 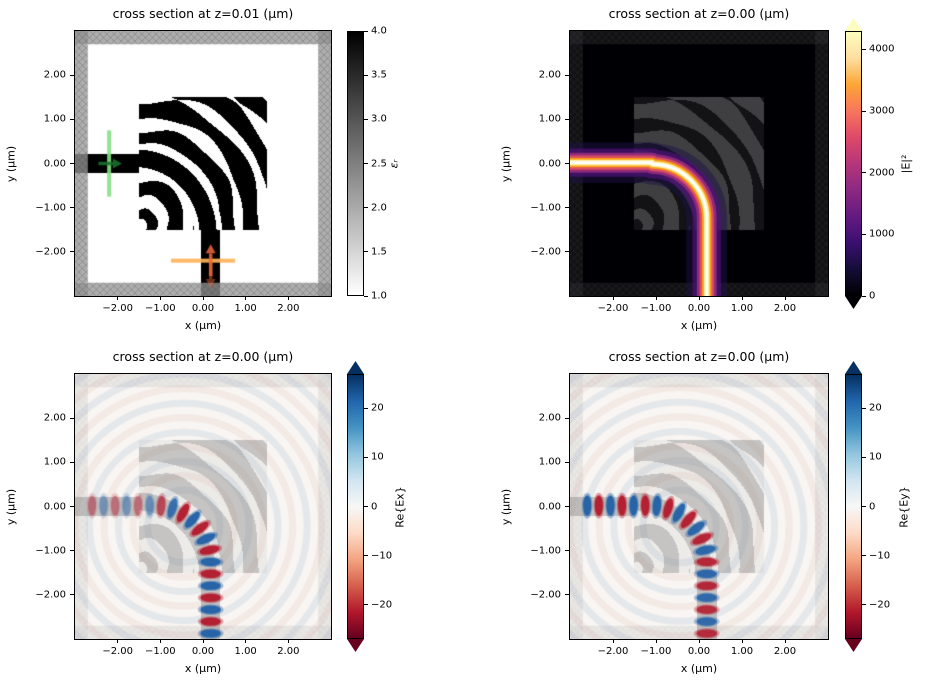 What do you see at coordinates (549, 119) in the screenshot?
I see `y-tick-label: 1.00` at bounding box center [549, 119].